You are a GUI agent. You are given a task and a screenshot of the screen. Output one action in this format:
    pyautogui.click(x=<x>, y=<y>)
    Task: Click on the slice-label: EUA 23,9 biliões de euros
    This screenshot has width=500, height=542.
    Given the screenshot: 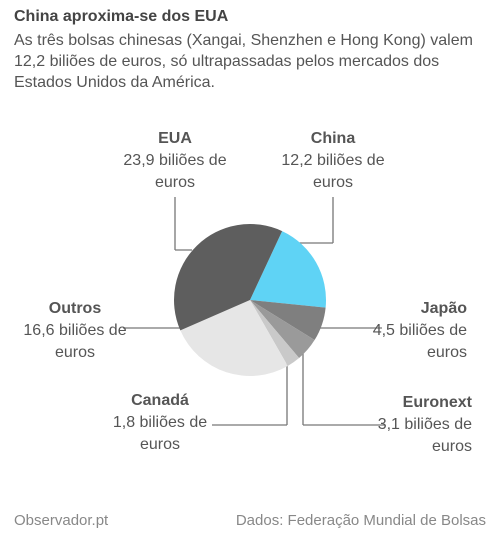 What is the action you would take?
    pyautogui.click(x=175, y=161)
    